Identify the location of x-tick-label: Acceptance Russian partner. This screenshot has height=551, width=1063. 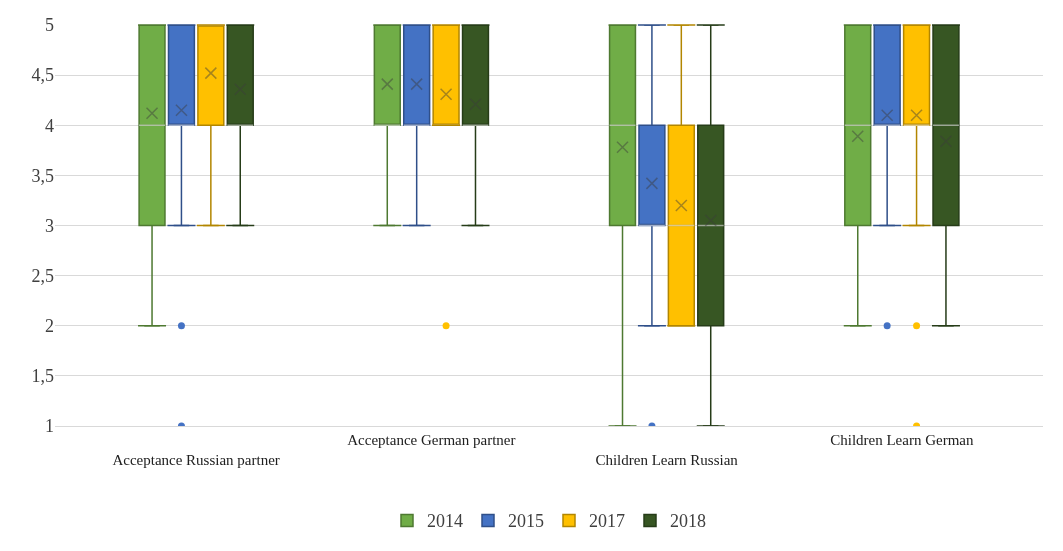
(196, 459).